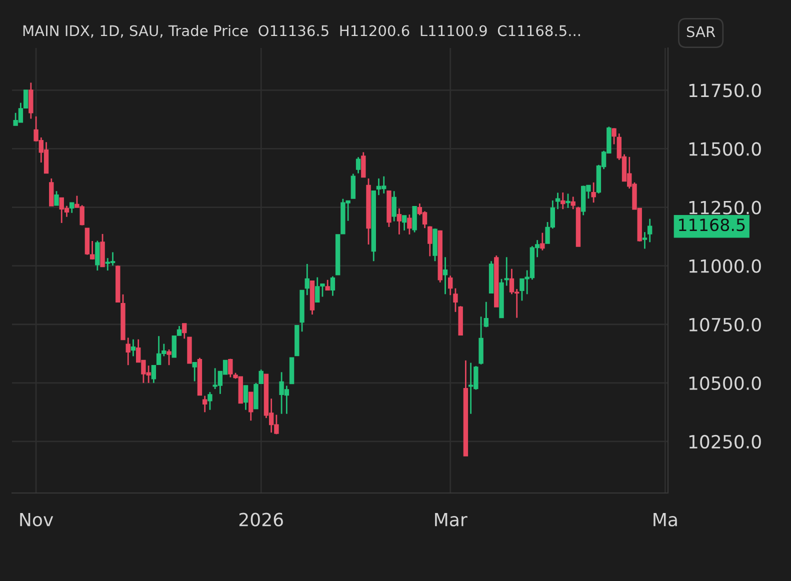 The image size is (791, 581). Describe the element at coordinates (725, 91) in the screenshot. I see `y-tick-label: 11750.0` at that location.